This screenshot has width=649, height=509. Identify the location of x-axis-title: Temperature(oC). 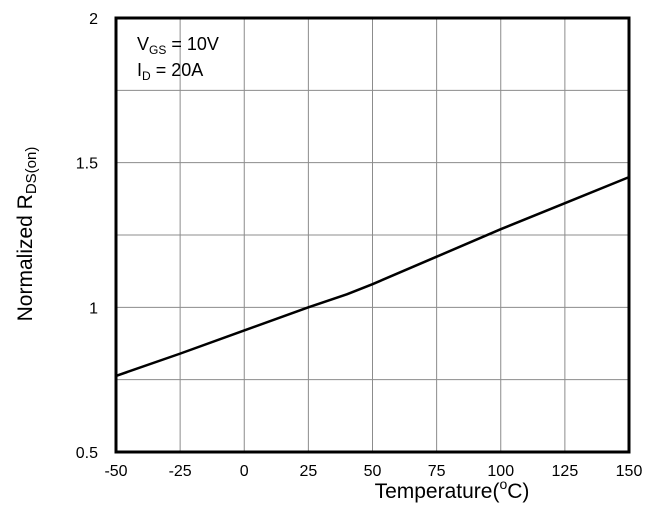
(452, 489).